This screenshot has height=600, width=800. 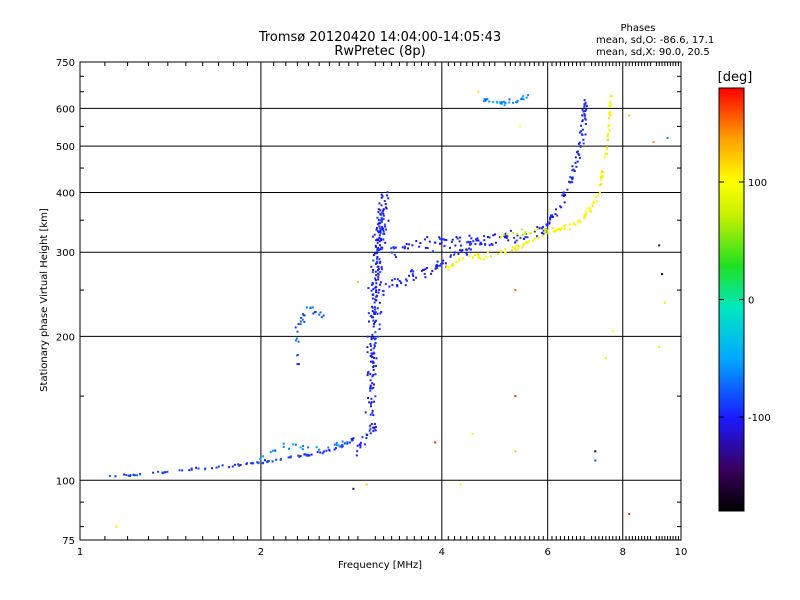 What do you see at coordinates (655, 40) in the screenshot?
I see `phases-o-stats: mean, sd,O: -86.6, 17.1` at bounding box center [655, 40].